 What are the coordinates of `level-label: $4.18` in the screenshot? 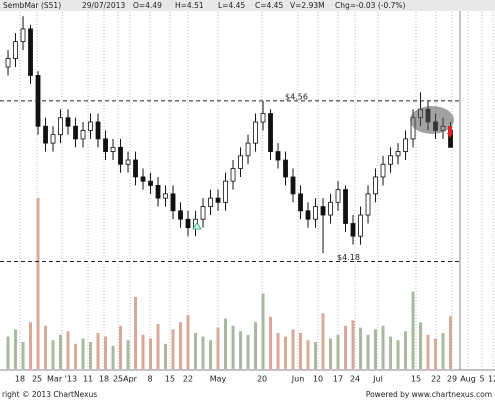 It's located at (348, 257).